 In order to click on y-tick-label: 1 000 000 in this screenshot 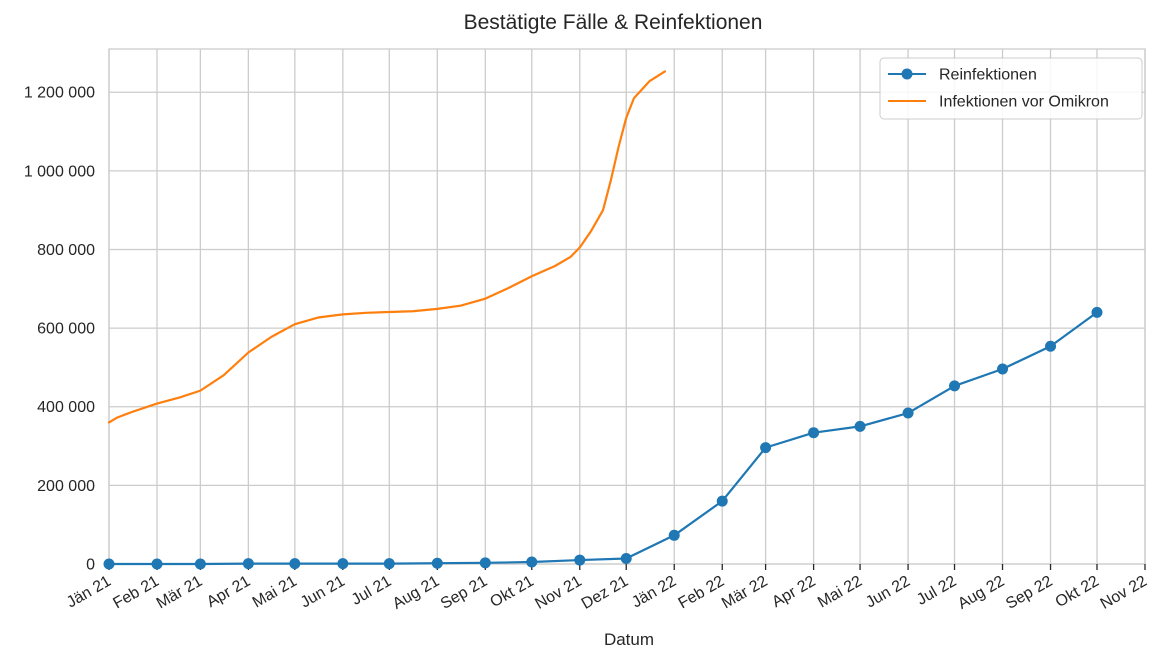, I will do `click(59, 171)`.